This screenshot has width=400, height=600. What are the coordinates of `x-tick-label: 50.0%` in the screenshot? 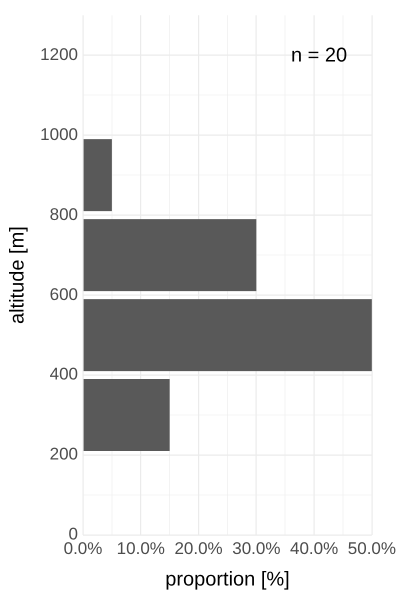 It's located at (372, 548).